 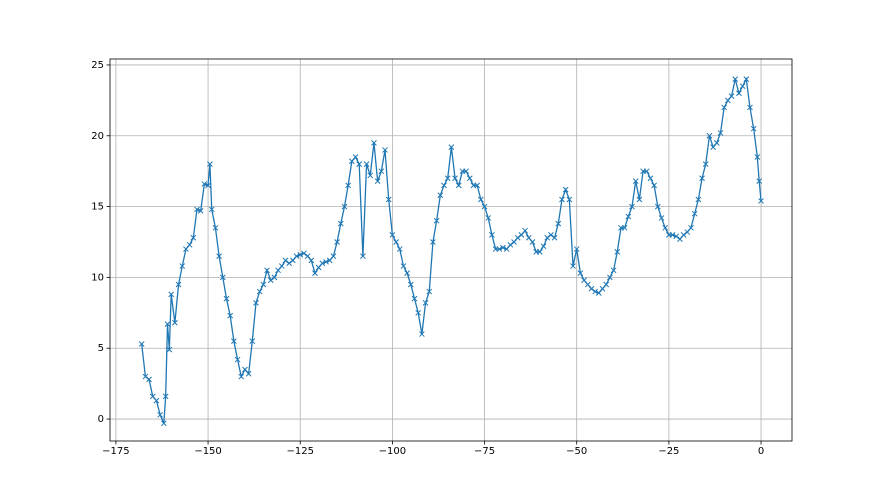 I want to click on y-tick-label: 5, so click(x=101, y=348).